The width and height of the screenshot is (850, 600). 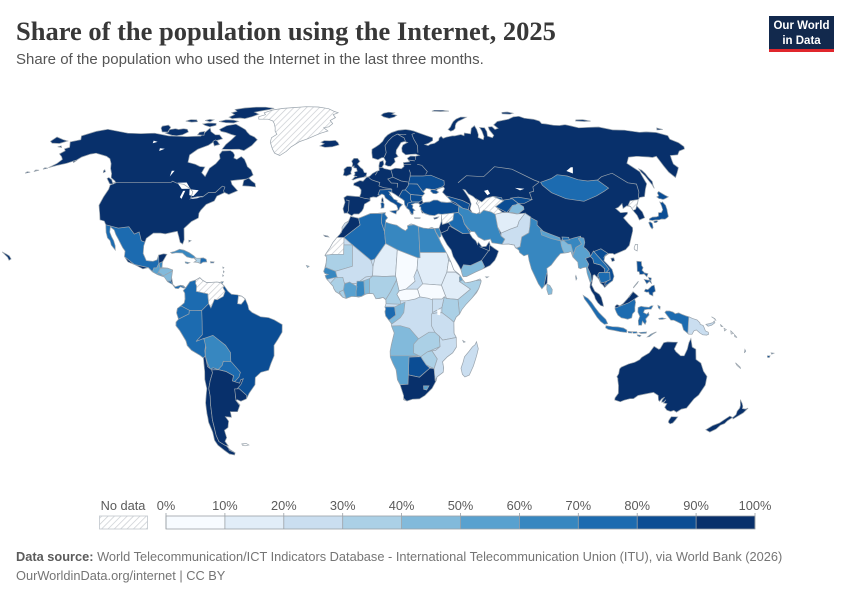 I want to click on svg-text: No data, so click(x=124, y=505).